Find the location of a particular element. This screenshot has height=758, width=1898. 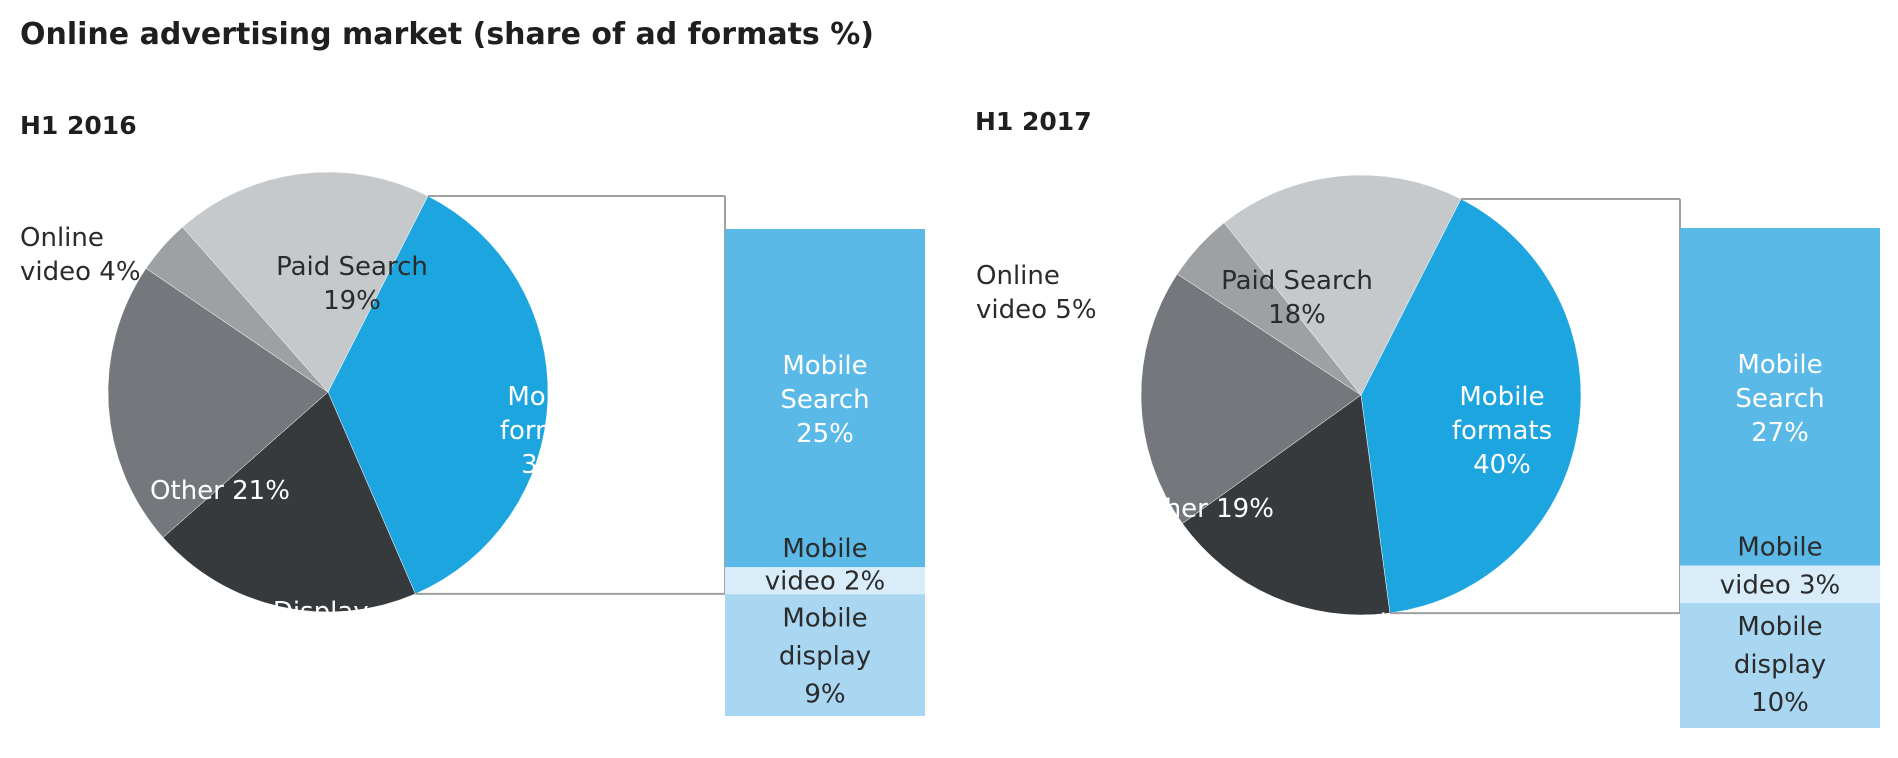

chart-subtitle-2017: H1 2017 is located at coordinates (1033, 121).